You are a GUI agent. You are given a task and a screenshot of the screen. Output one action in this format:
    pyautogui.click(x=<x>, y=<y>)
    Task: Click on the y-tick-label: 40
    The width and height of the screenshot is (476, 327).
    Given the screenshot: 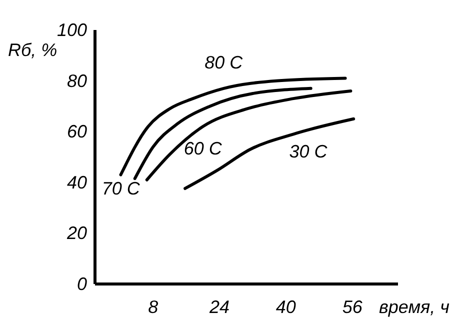 What is the action you would take?
    pyautogui.click(x=76, y=182)
    